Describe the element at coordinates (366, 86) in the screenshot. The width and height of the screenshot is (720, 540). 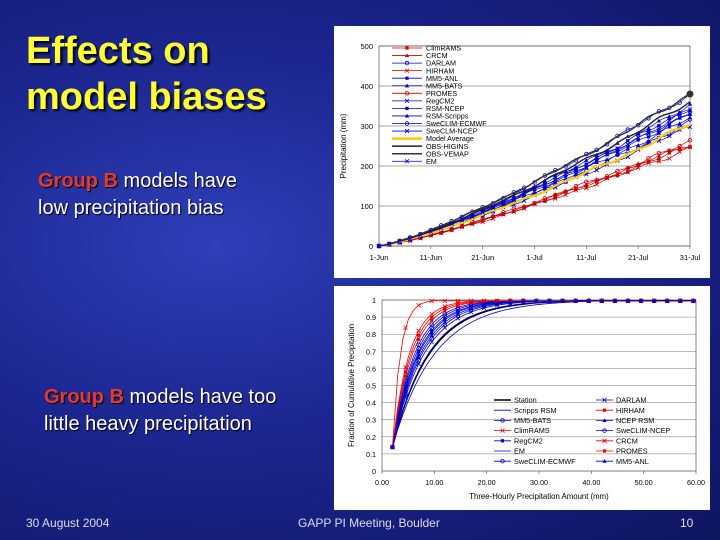
I see `chart1-y-tick-label: 400` at that location.